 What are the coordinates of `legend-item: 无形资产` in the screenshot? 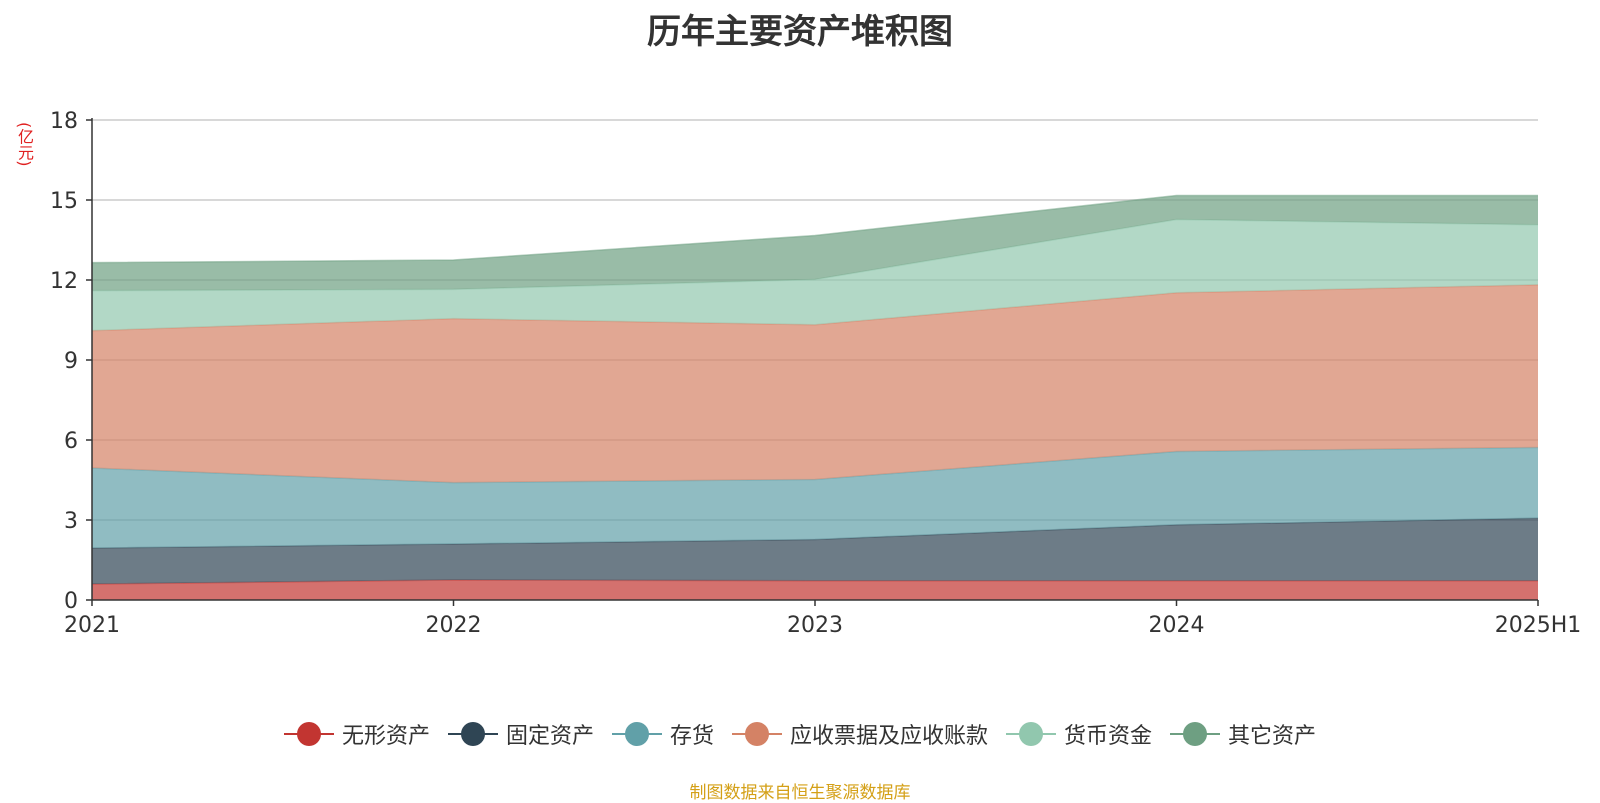 It's located at (356, 734).